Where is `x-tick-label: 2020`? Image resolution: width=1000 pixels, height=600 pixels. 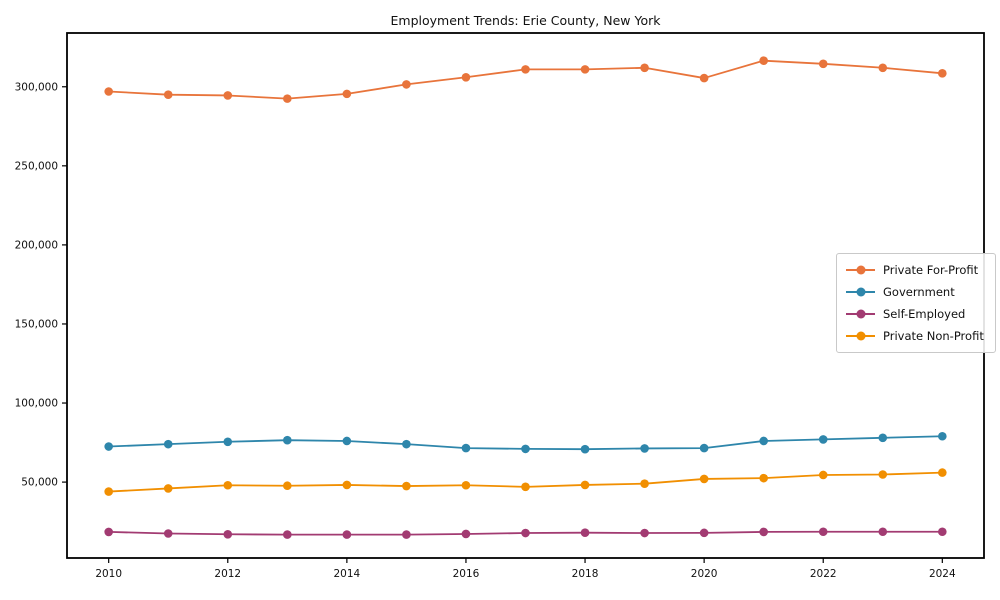 x-tick-label: 2020 is located at coordinates (704, 574).